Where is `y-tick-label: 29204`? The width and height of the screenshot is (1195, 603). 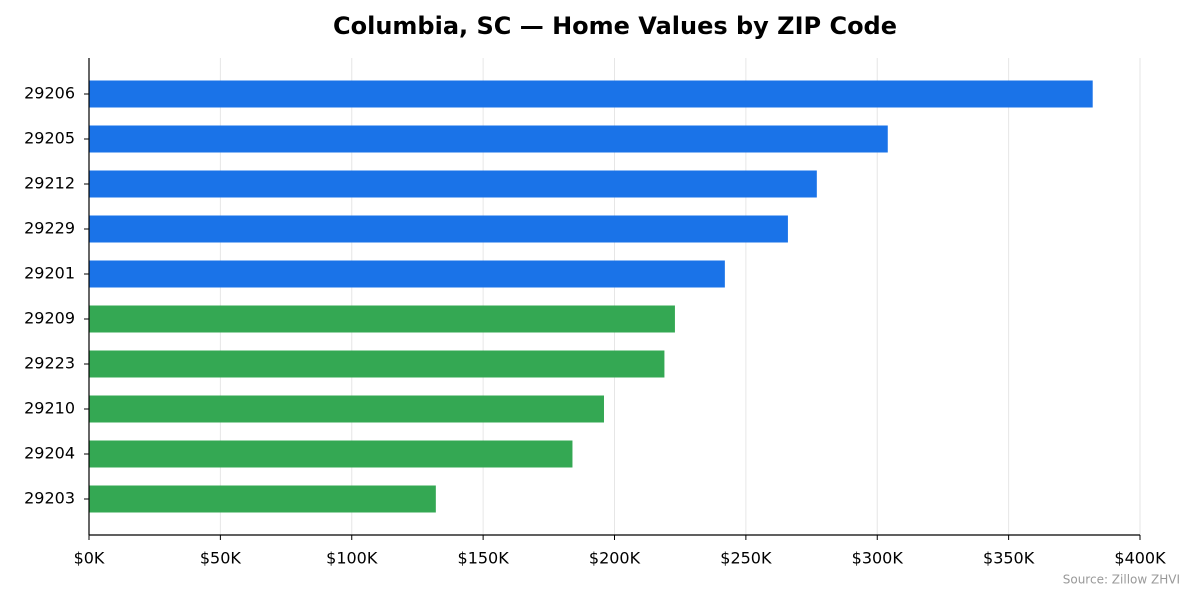
y-tick-label: 29204 is located at coordinates (49, 453).